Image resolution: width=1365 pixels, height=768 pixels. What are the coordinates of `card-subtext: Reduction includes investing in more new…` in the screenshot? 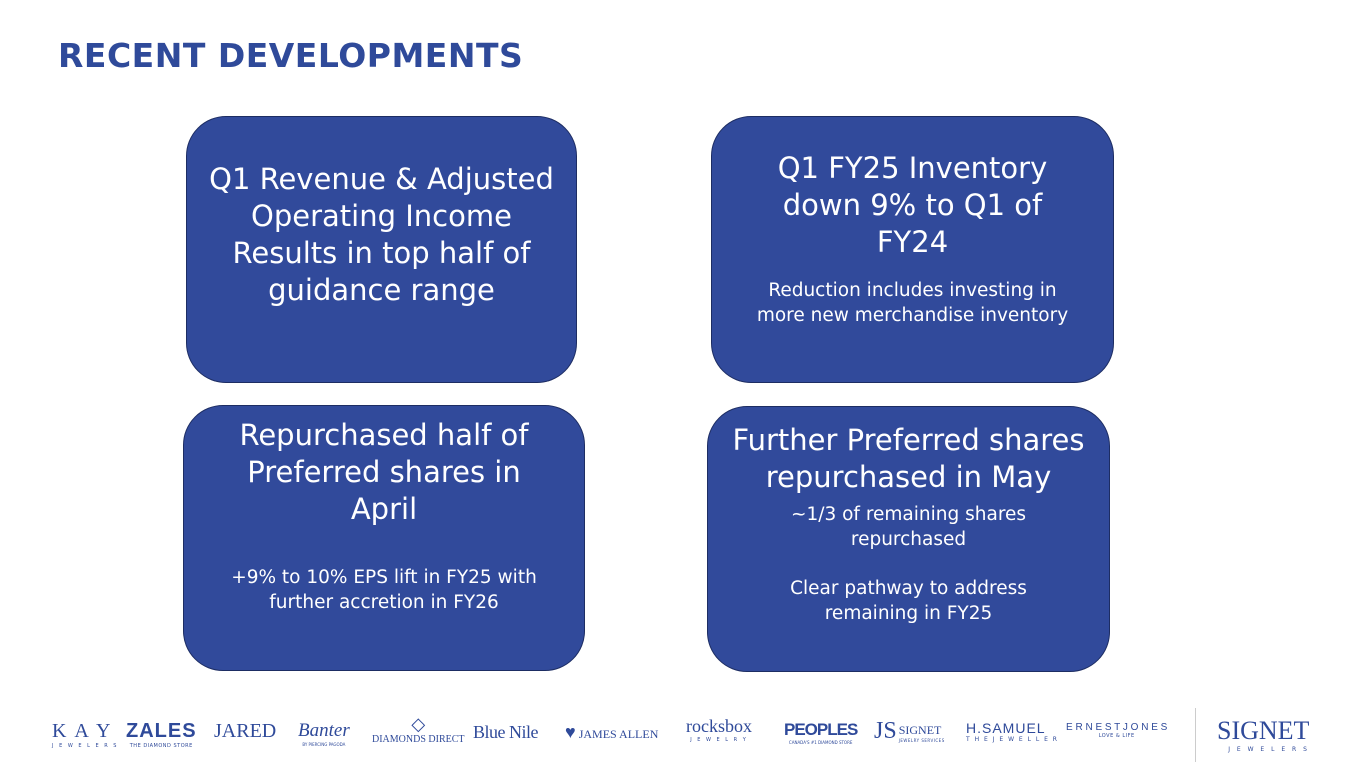 It's located at (912, 303).